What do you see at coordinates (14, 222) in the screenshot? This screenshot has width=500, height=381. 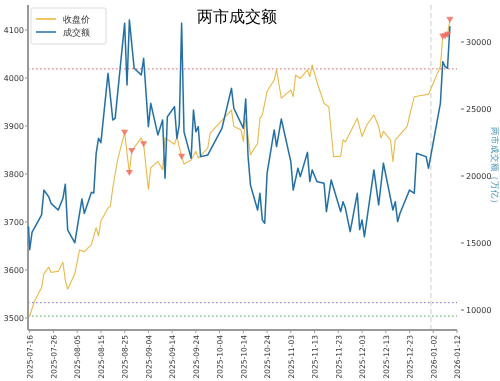 I see `y-tick-label: 3700` at bounding box center [14, 222].